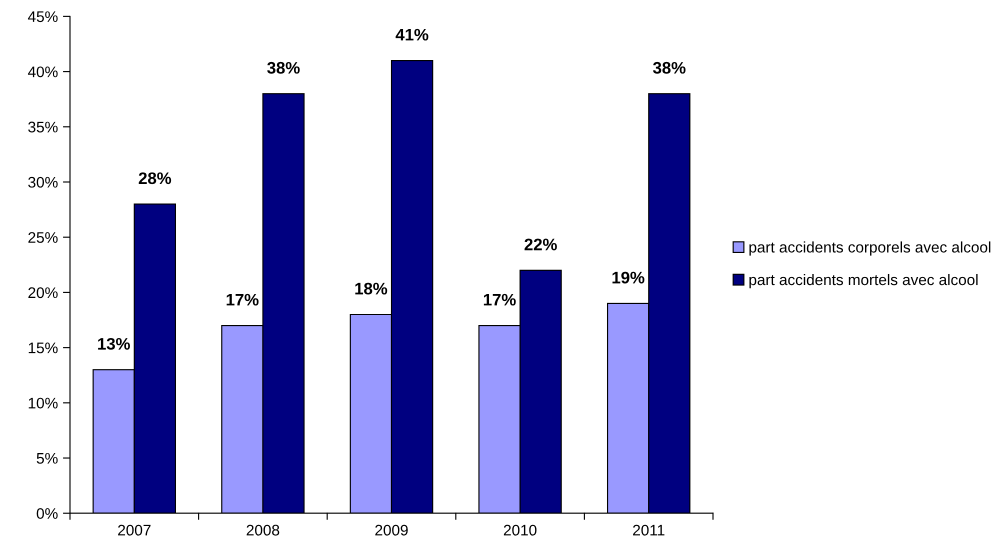 The height and width of the screenshot is (546, 1000). Describe the element at coordinates (134, 530) in the screenshot. I see `x-tick-label: 2007` at that location.